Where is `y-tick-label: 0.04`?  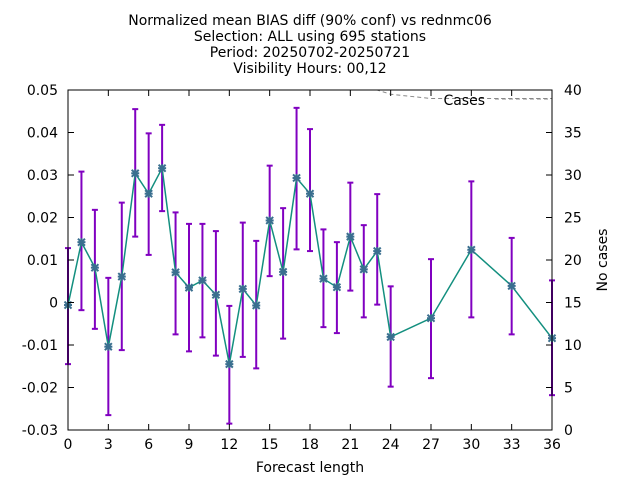 y-tick-label: 0.04 is located at coordinates (42, 134).